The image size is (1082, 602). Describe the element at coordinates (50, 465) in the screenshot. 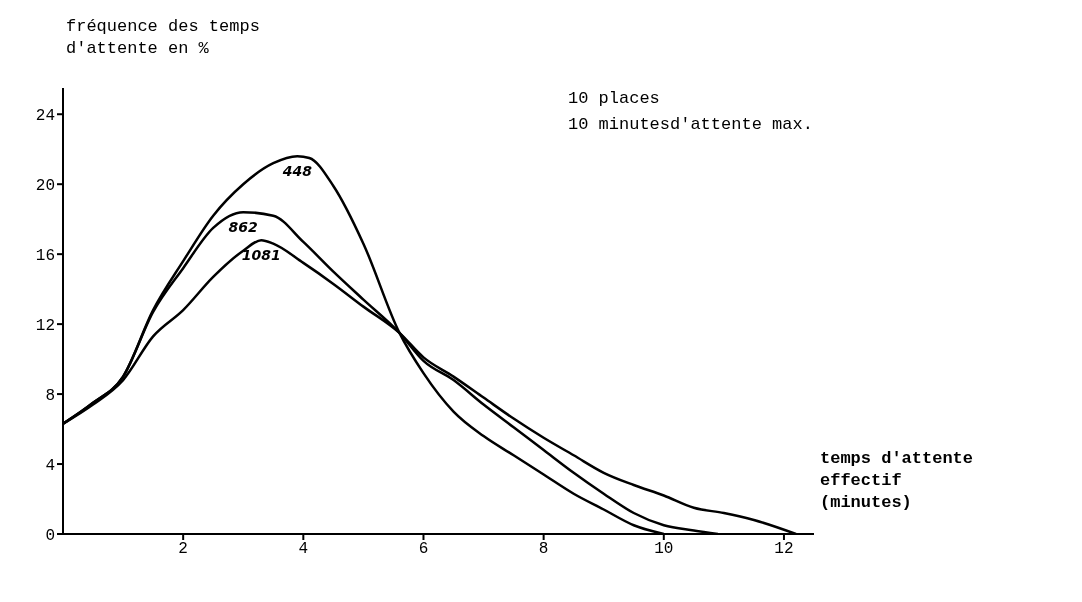

I see `y-tick-label: 4` at that location.